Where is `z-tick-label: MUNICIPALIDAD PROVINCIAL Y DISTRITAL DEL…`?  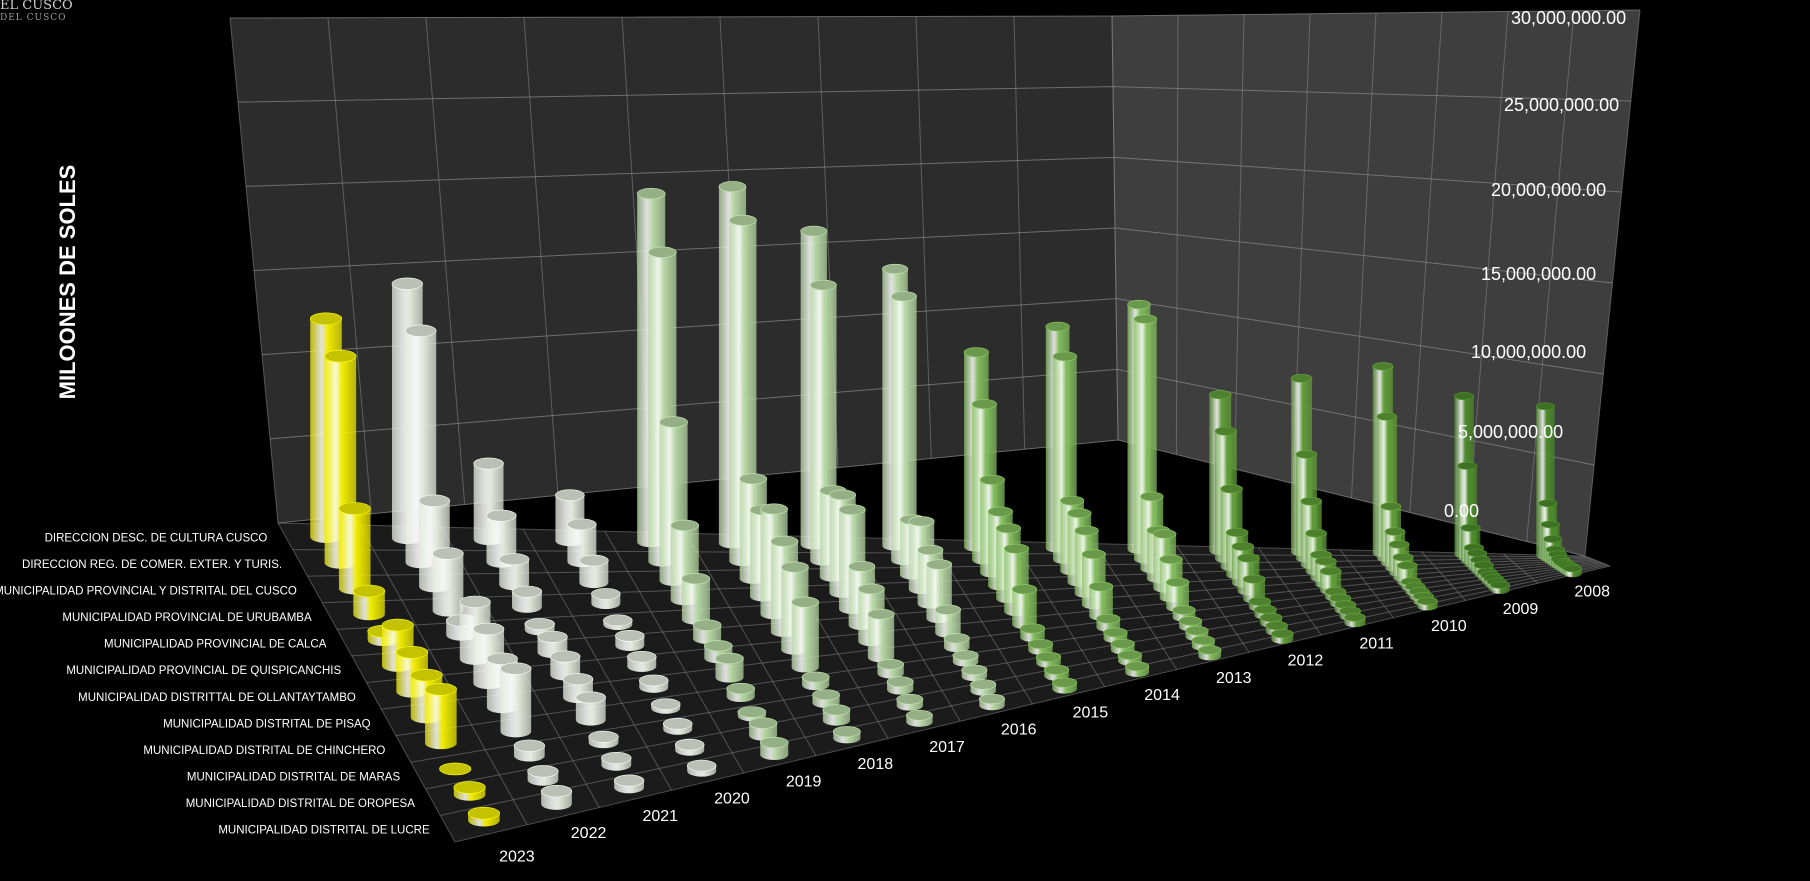
z-tick-label: MUNICIPALIDAD PROVINCIAL Y DISTRITAL DEL… is located at coordinates (148, 591).